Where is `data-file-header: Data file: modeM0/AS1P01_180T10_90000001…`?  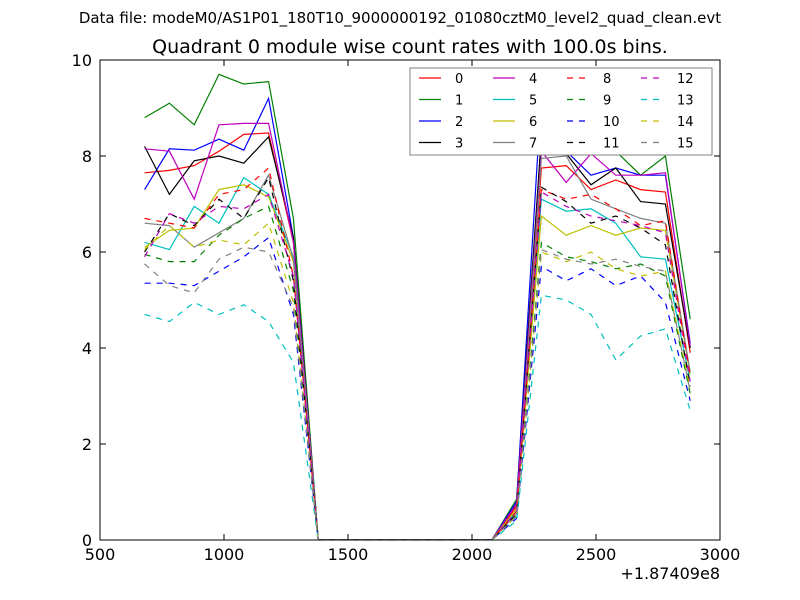 data-file-header: Data file: modeM0/AS1P01_180T10_90000001… is located at coordinates (400, 18).